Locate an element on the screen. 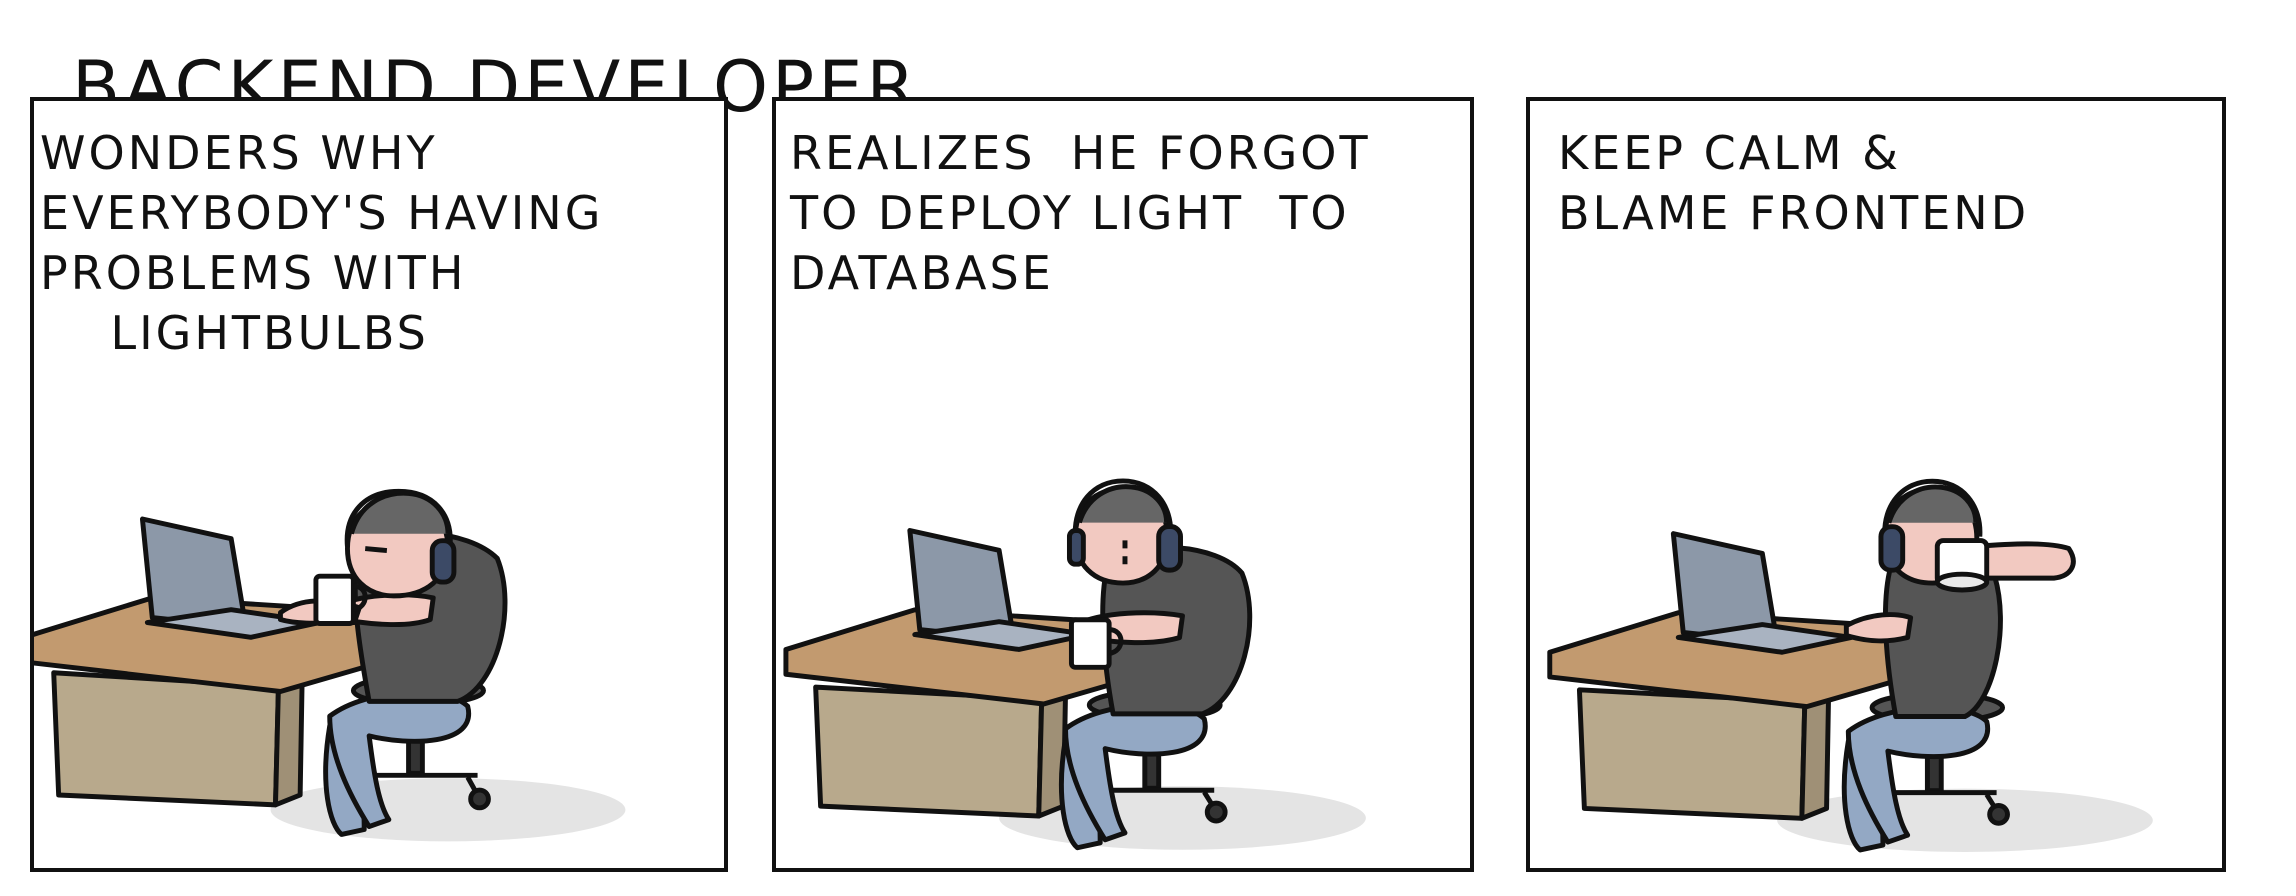 The width and height of the screenshot is (2296, 896). panel-1-scene is located at coordinates (330, 665).